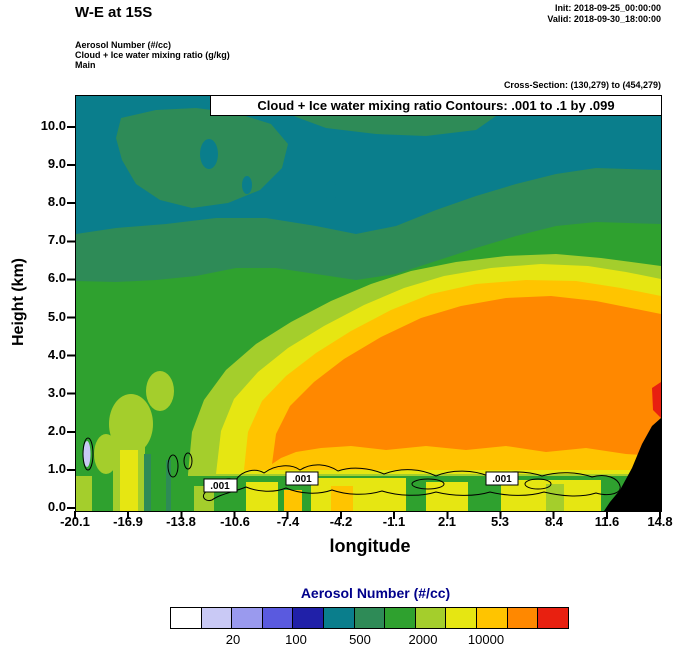  I want to click on y-axis-tick-marks, so click(71, 318).